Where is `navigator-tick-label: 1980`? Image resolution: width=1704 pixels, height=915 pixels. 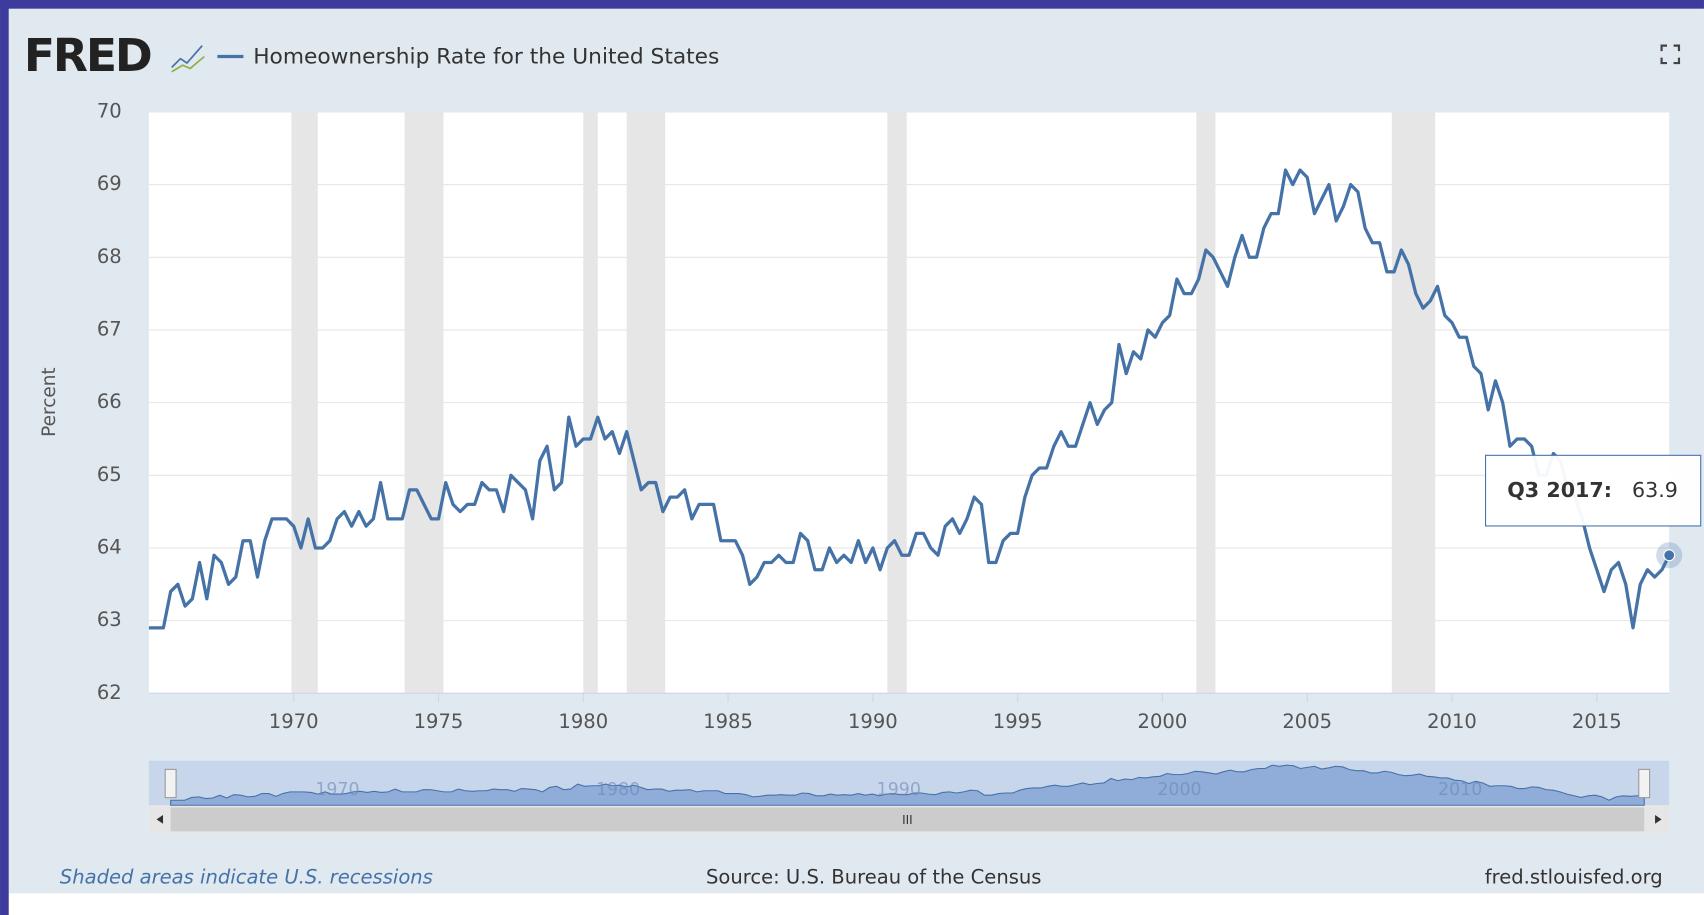
navigator-tick-label: 1980 is located at coordinates (618, 790).